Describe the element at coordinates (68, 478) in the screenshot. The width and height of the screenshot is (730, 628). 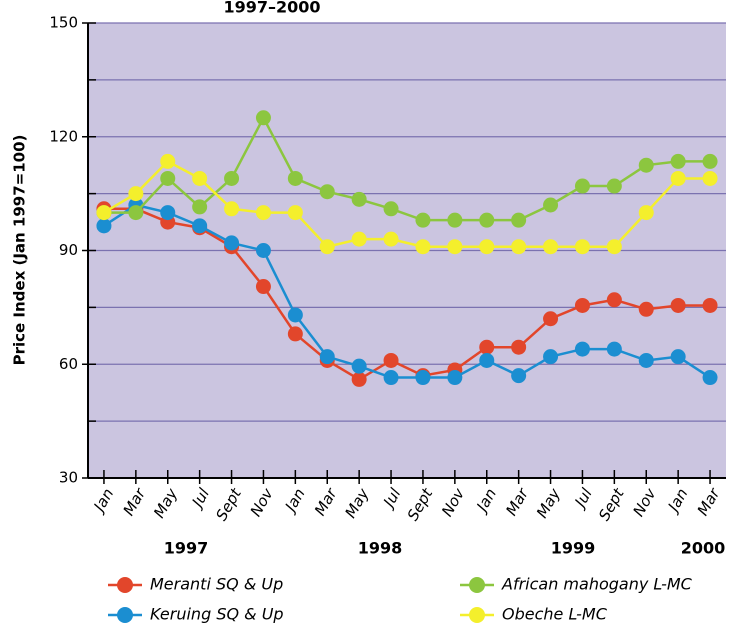
I see `y-tick-label: 30` at that location.